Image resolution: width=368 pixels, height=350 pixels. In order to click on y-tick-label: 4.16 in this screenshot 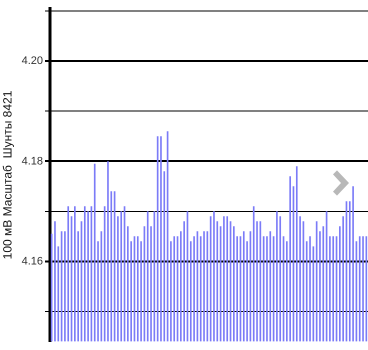, I will do `click(32, 261)`.